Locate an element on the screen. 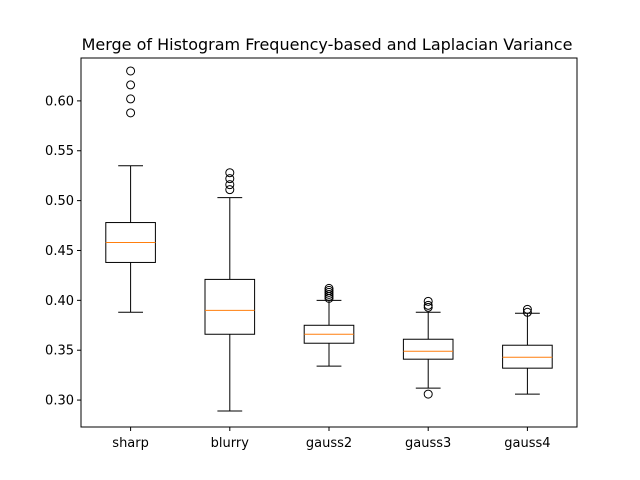 The width and height of the screenshot is (640, 480). y-tick-label: 0.50 is located at coordinates (59, 201).